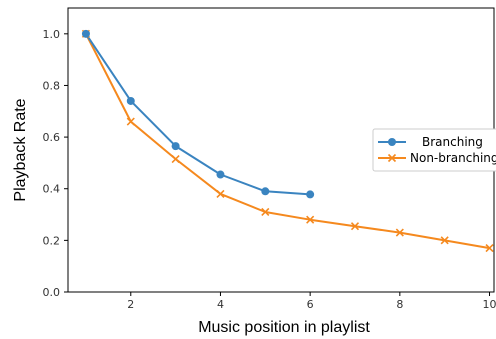 The height and width of the screenshot is (339, 496). What do you see at coordinates (52, 189) in the screenshot?
I see `y-tick-label: 0.4` at bounding box center [52, 189].